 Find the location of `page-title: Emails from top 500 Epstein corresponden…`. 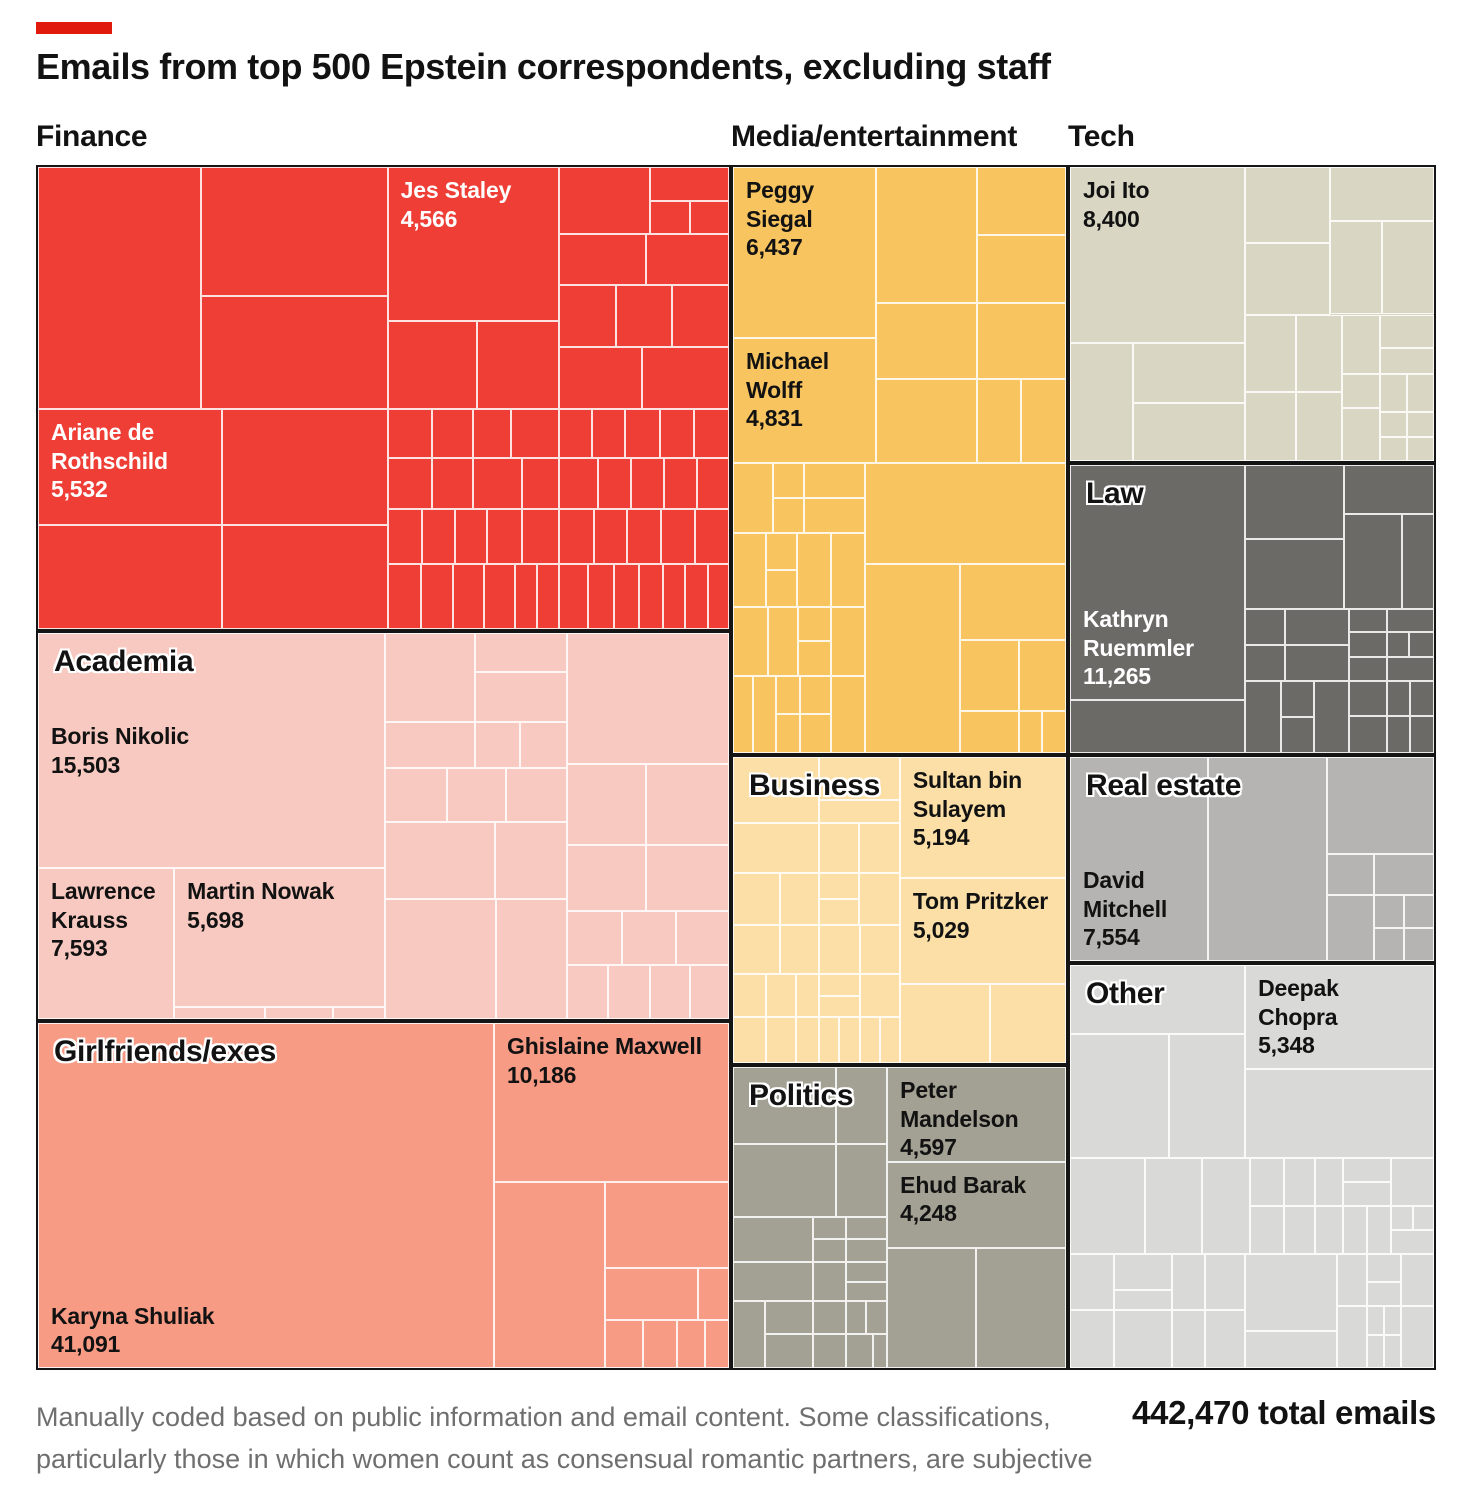

page-title: Emails from top 500 Epstein corresponden… is located at coordinates (543, 66).